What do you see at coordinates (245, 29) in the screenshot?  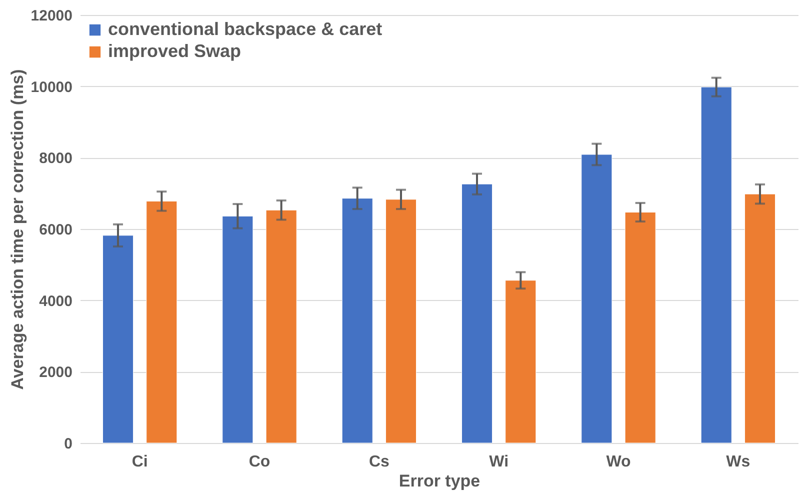 I see `legend-label: conventional backspace & caret` at bounding box center [245, 29].